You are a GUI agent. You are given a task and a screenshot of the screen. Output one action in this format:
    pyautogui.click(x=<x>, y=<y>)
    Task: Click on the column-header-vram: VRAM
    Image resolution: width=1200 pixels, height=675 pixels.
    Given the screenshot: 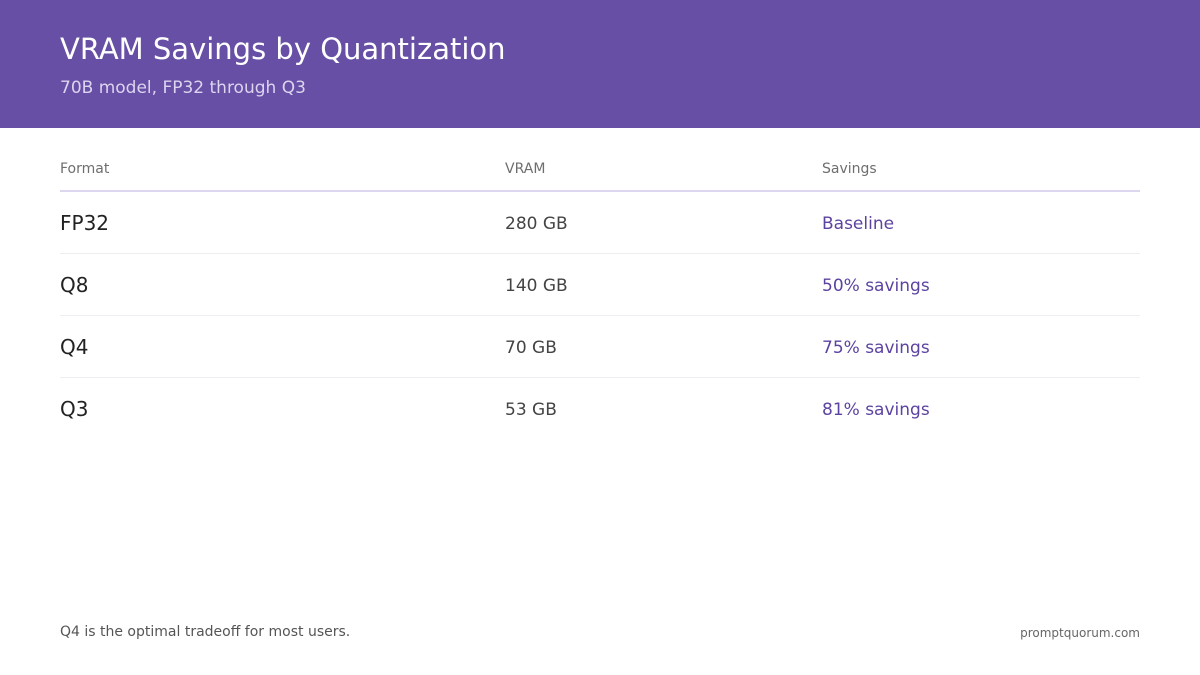 What is the action you would take?
    pyautogui.click(x=525, y=169)
    